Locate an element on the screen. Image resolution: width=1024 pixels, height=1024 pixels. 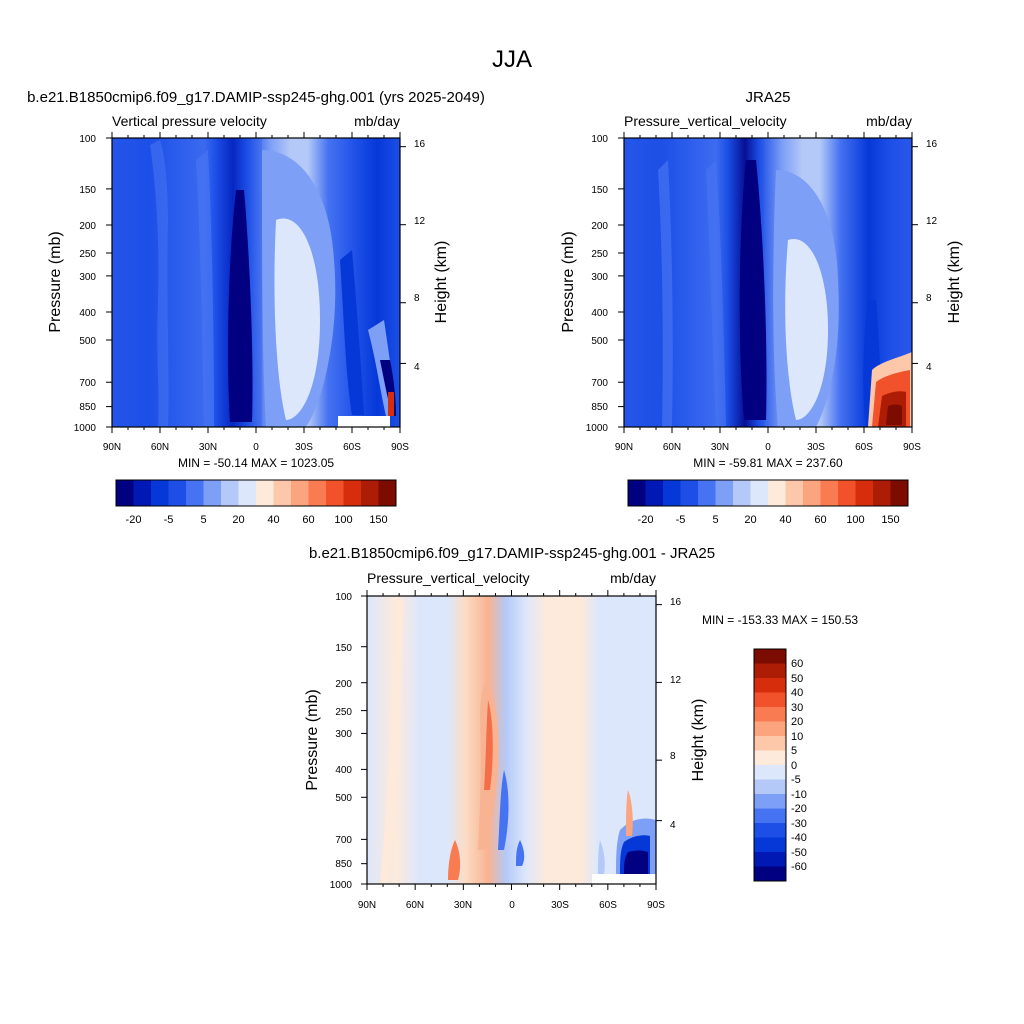
colorbar-label: 50 is located at coordinates (797, 679).